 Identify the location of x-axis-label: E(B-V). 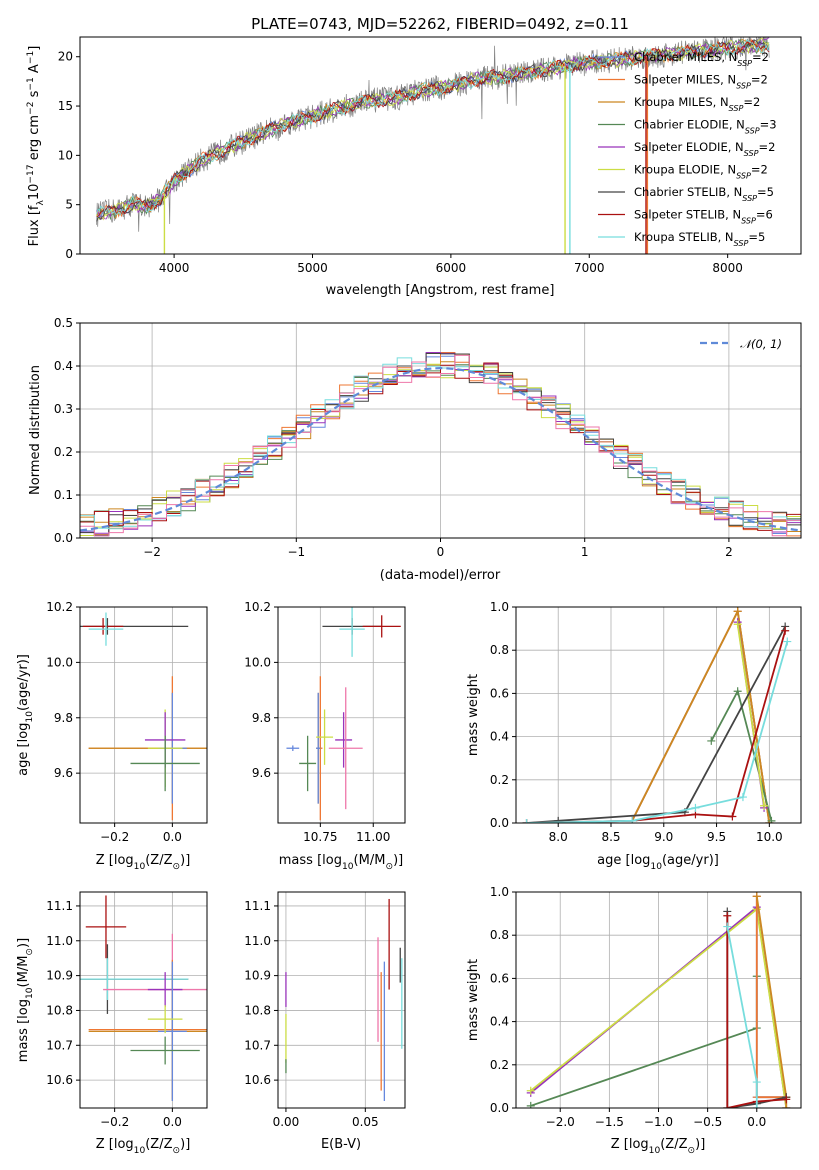
(341, 1144).